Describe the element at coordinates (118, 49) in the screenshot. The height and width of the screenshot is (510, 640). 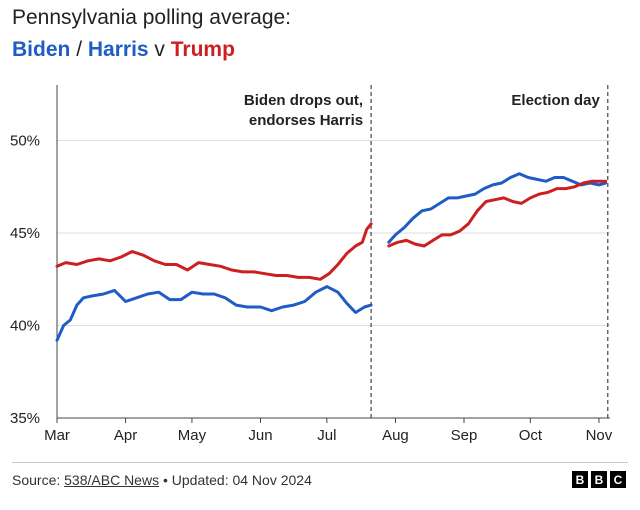
I see `legend-harris: Harris` at that location.